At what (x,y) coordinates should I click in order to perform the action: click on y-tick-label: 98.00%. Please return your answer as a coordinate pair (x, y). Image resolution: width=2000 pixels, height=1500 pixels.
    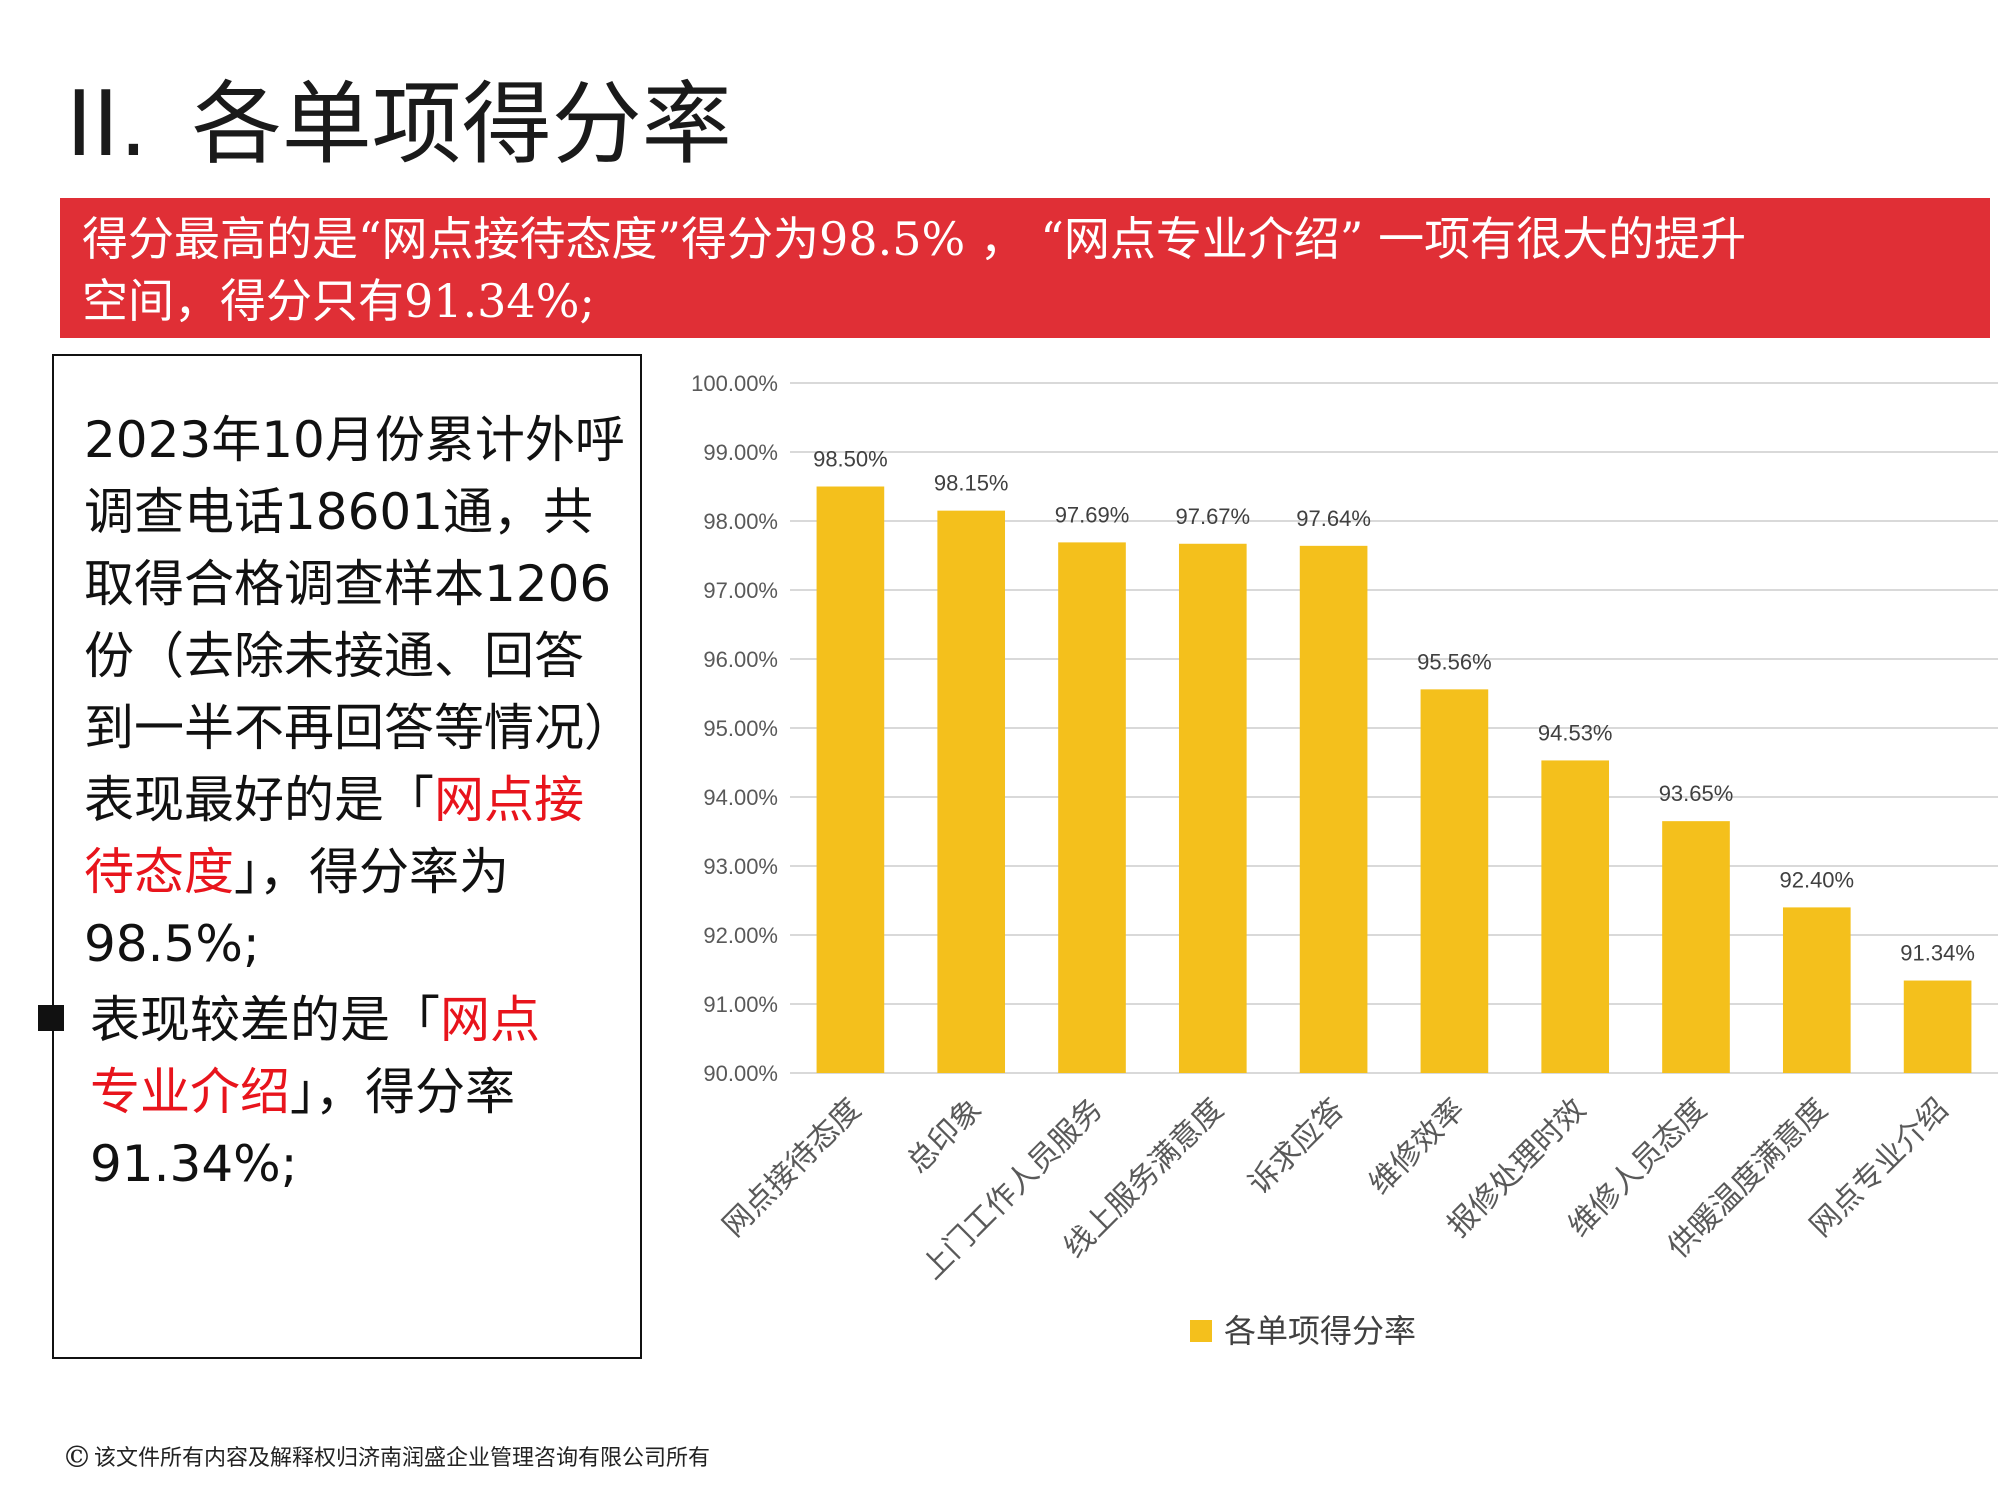
    Looking at the image, I should click on (740, 521).